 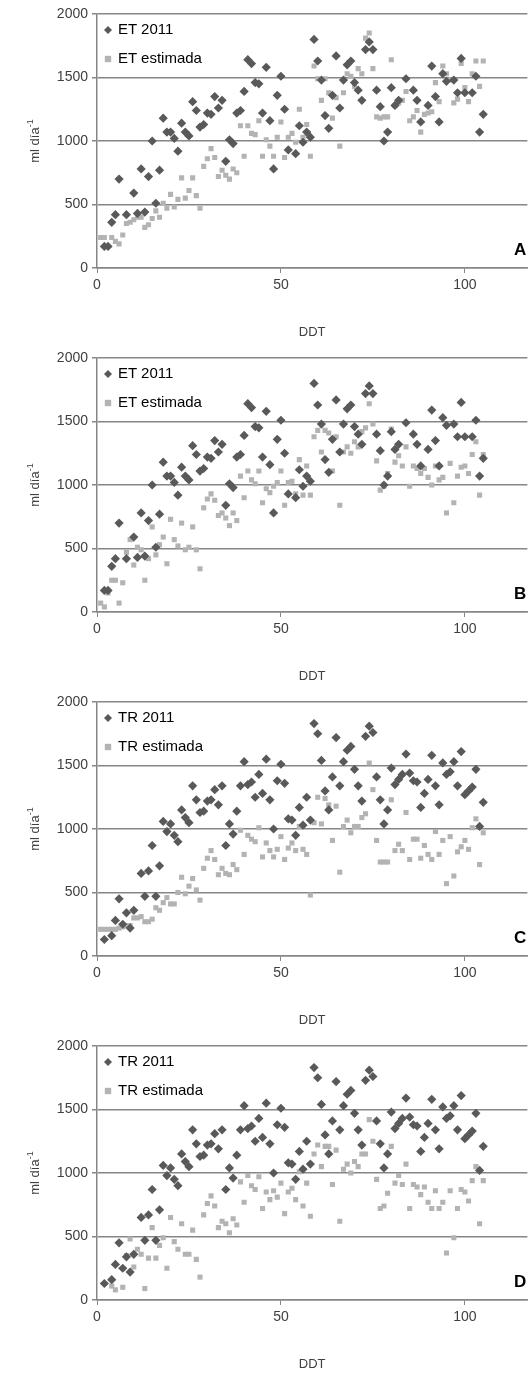 What do you see at coordinates (520, 1281) in the screenshot?
I see `annotation: D` at bounding box center [520, 1281].